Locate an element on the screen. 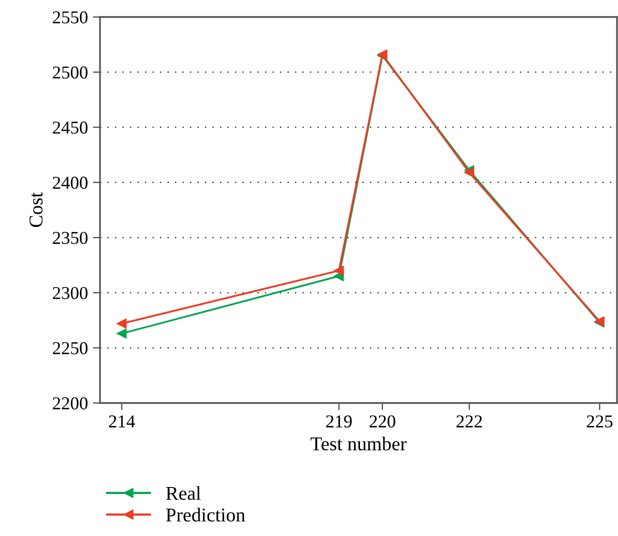  y-tick-label: 2250 is located at coordinates (70, 348).